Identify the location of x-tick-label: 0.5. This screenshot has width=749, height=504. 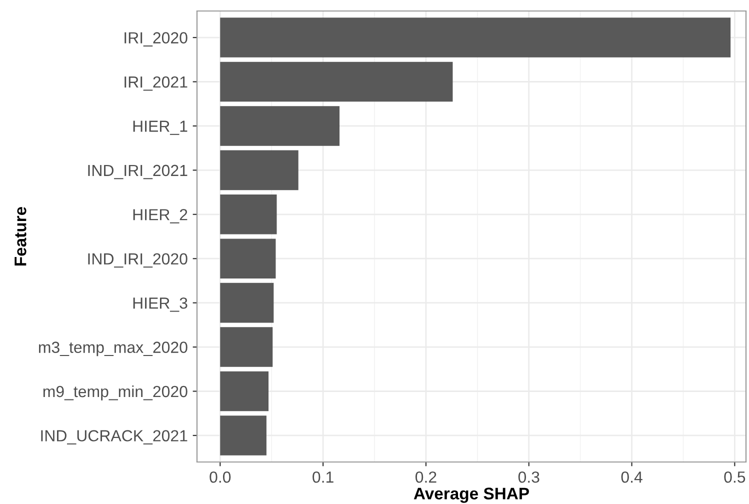
(735, 477).